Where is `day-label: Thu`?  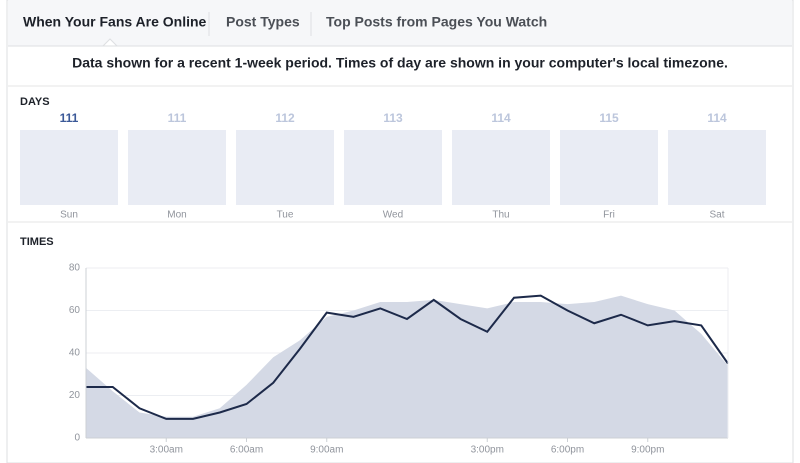
day-label: Thu is located at coordinates (500, 215).